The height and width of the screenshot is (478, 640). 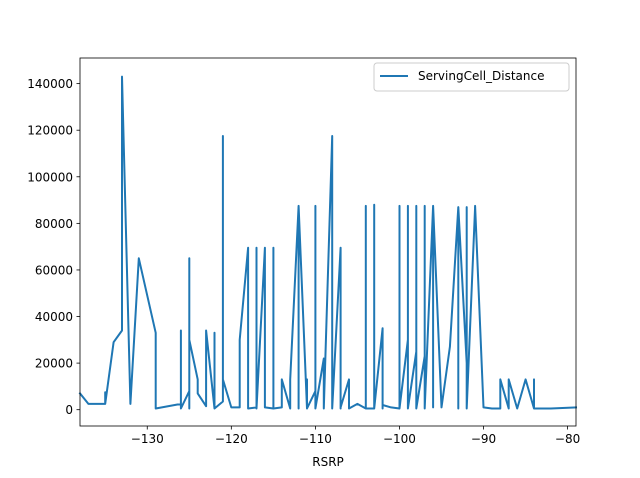 What do you see at coordinates (147, 439) in the screenshot?
I see `x-tick-label: −130` at bounding box center [147, 439].